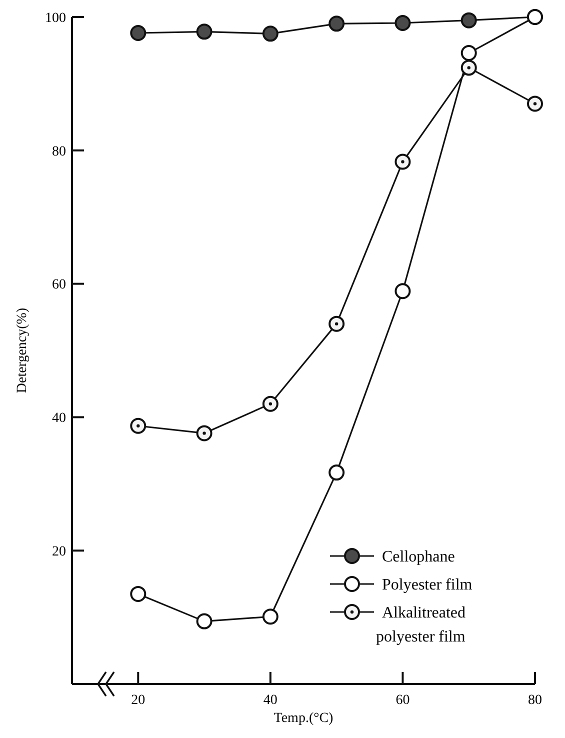 The width and height of the screenshot is (565, 738). What do you see at coordinates (270, 700) in the screenshot?
I see `x-tick-label: 40` at bounding box center [270, 700].